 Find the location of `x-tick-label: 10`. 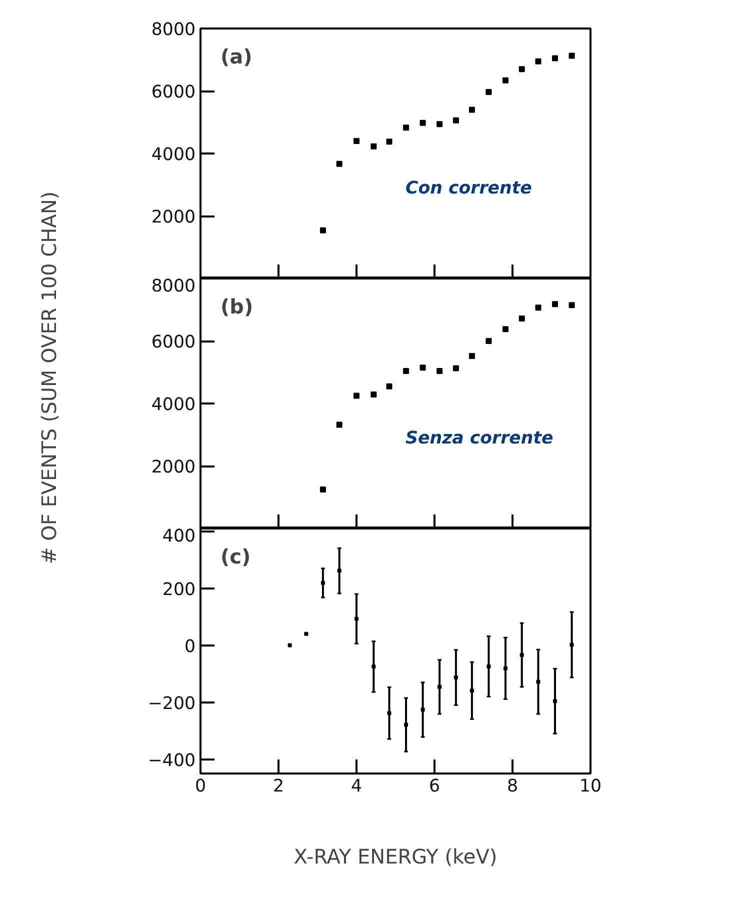

x-tick-label: 10 is located at coordinates (590, 786).